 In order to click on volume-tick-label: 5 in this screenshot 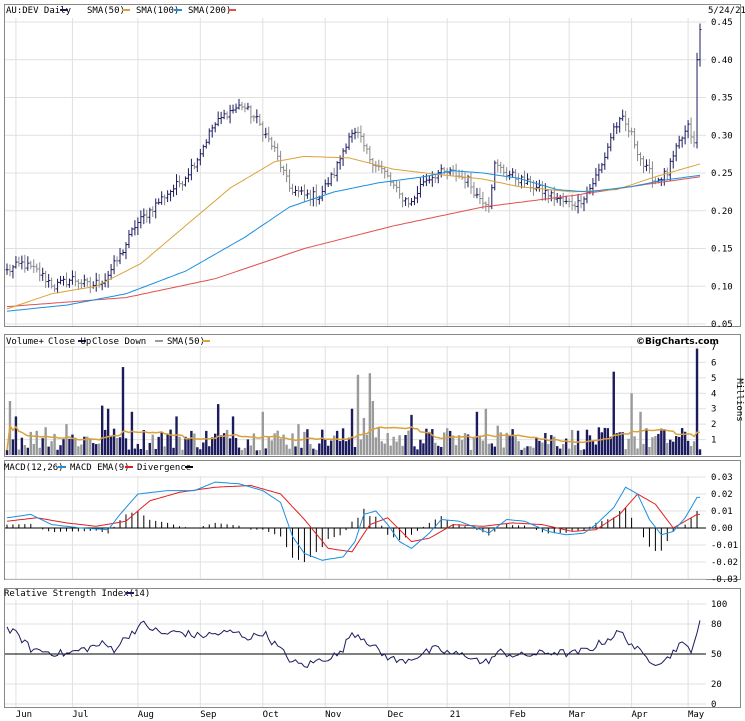, I will do `click(713, 379)`.